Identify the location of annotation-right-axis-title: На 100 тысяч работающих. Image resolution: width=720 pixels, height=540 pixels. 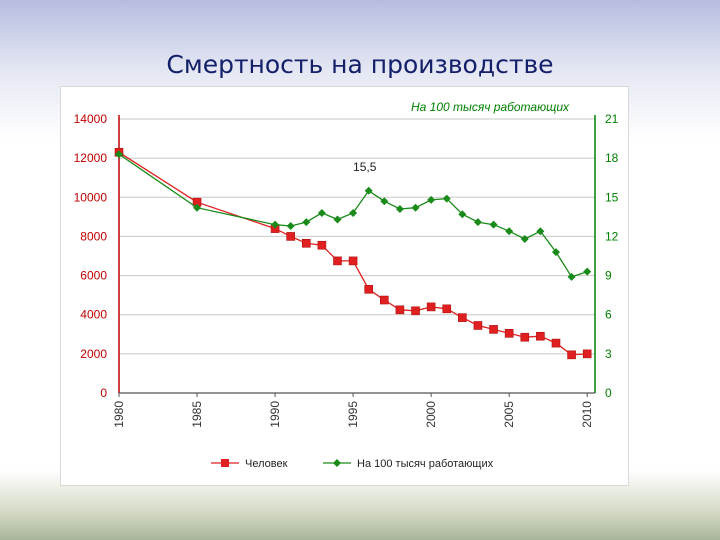
(490, 107).